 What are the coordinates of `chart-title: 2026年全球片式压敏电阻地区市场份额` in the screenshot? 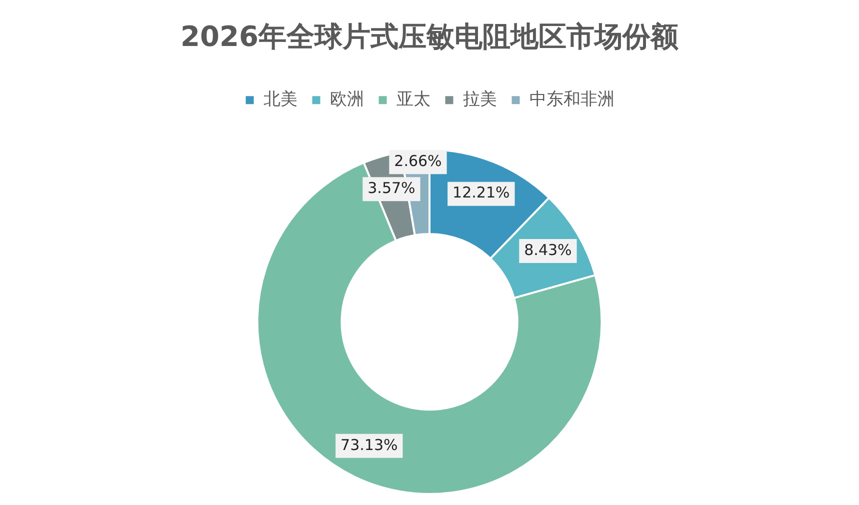 It's located at (430, 37).